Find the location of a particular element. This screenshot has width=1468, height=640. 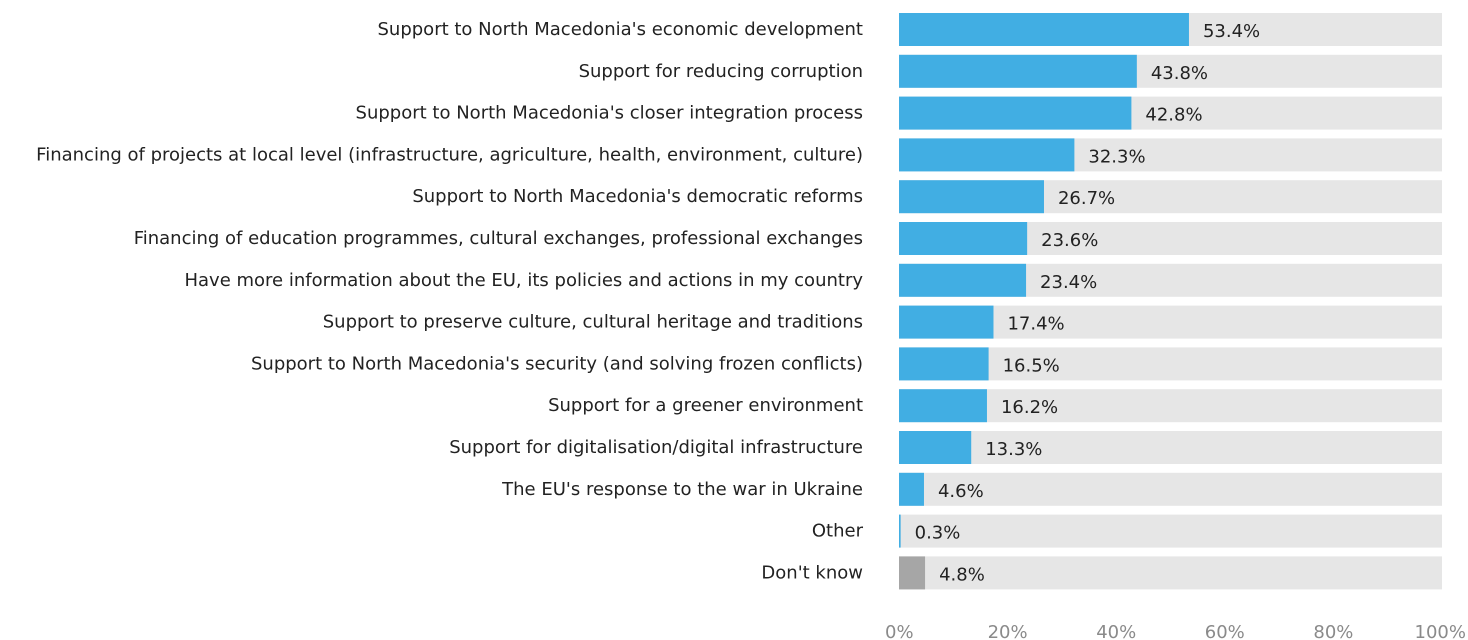

x-tick-label: 100% is located at coordinates (1440, 631).